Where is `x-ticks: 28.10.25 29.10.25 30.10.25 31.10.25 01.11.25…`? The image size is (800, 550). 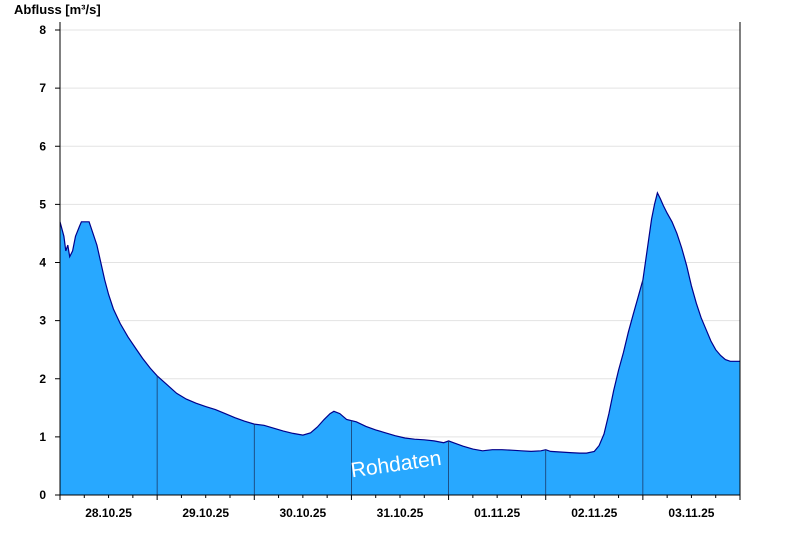
x-ticks: 28.10.25 29.10.25 30.10.25 31.10.25 01.11.25… is located at coordinates (400, 507).